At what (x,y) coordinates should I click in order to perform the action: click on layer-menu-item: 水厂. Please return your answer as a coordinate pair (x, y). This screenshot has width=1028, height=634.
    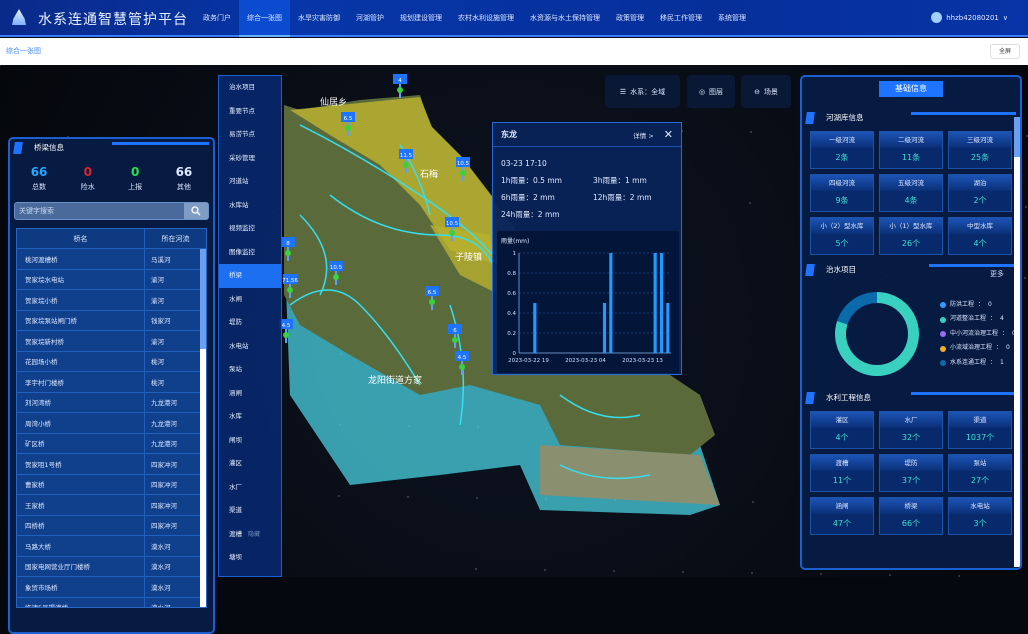
    Looking at the image, I should click on (250, 488).